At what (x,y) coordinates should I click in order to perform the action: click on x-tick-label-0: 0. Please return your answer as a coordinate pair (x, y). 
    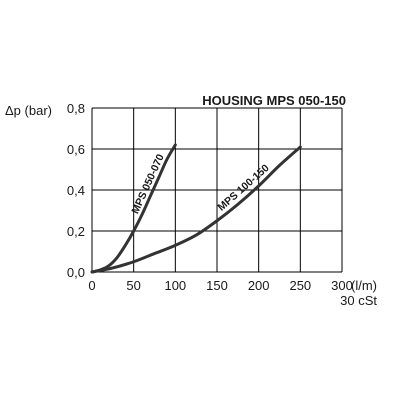
    Looking at the image, I should click on (91, 285).